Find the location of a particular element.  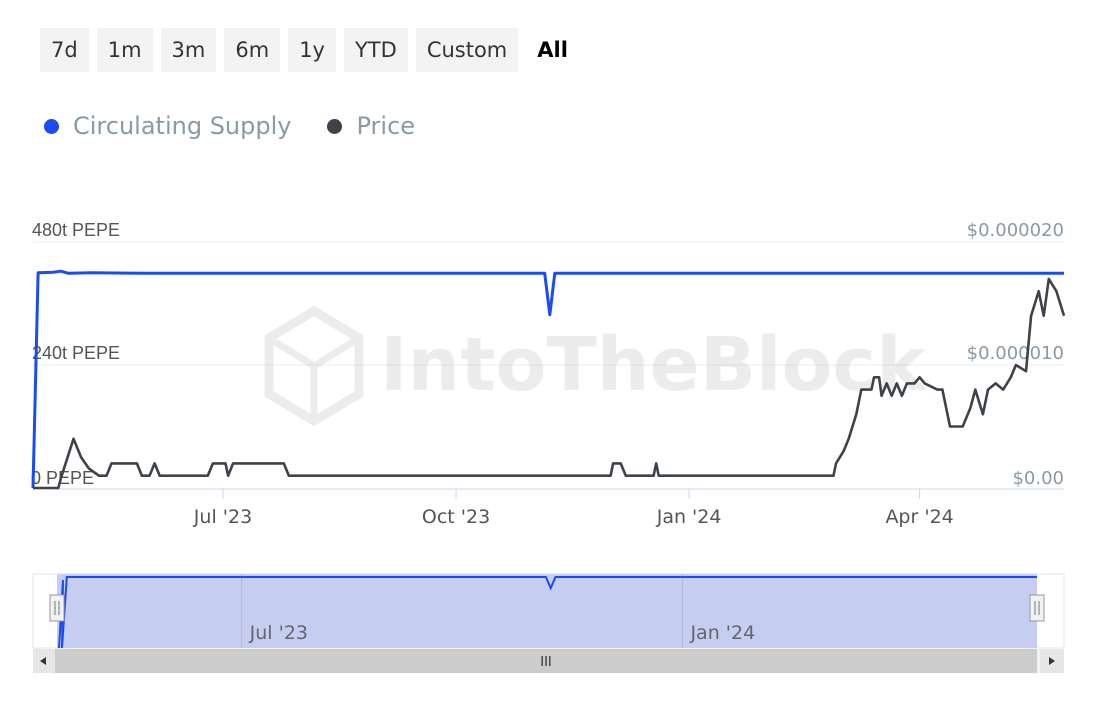

legend-item-price: Price is located at coordinates (371, 126).